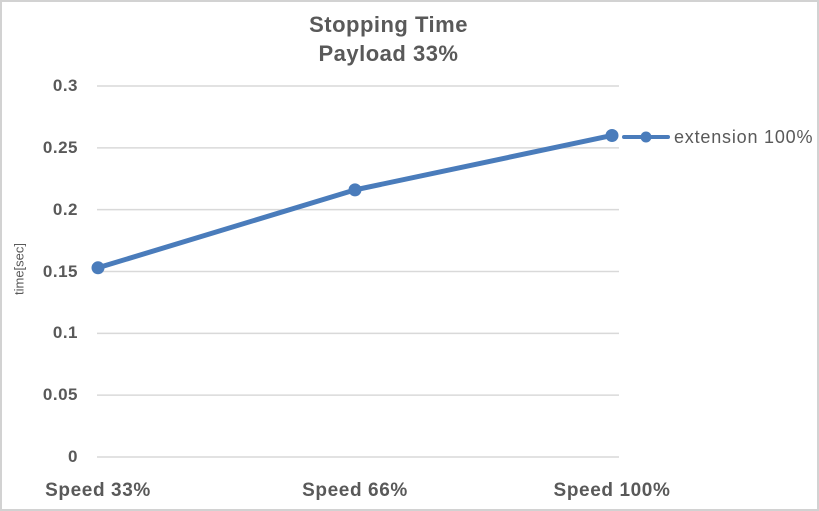 The width and height of the screenshot is (819, 511). What do you see at coordinates (60, 147) in the screenshot?
I see `y-axis-tick-label: 0.25` at bounding box center [60, 147].